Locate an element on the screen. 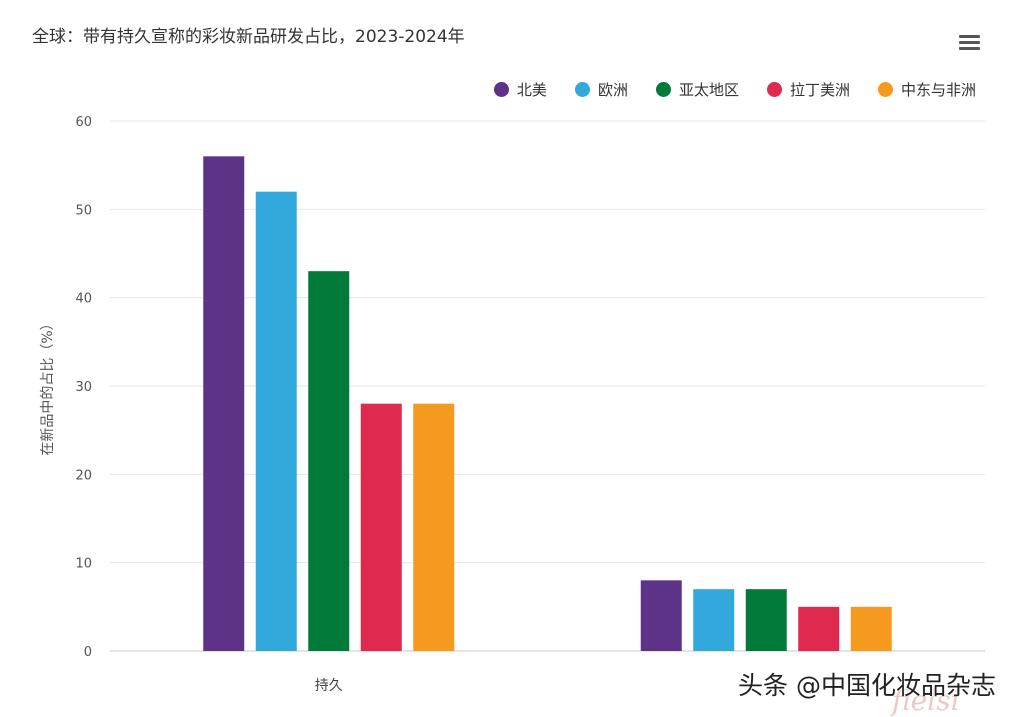 Image resolution: width=1024 pixels, height=717 pixels. legend-item: 拉丁美洲 is located at coordinates (808, 89).